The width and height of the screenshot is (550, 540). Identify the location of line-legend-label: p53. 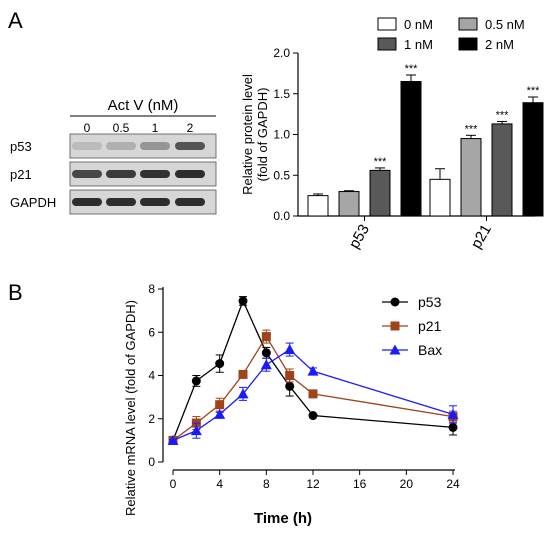
(430, 302).